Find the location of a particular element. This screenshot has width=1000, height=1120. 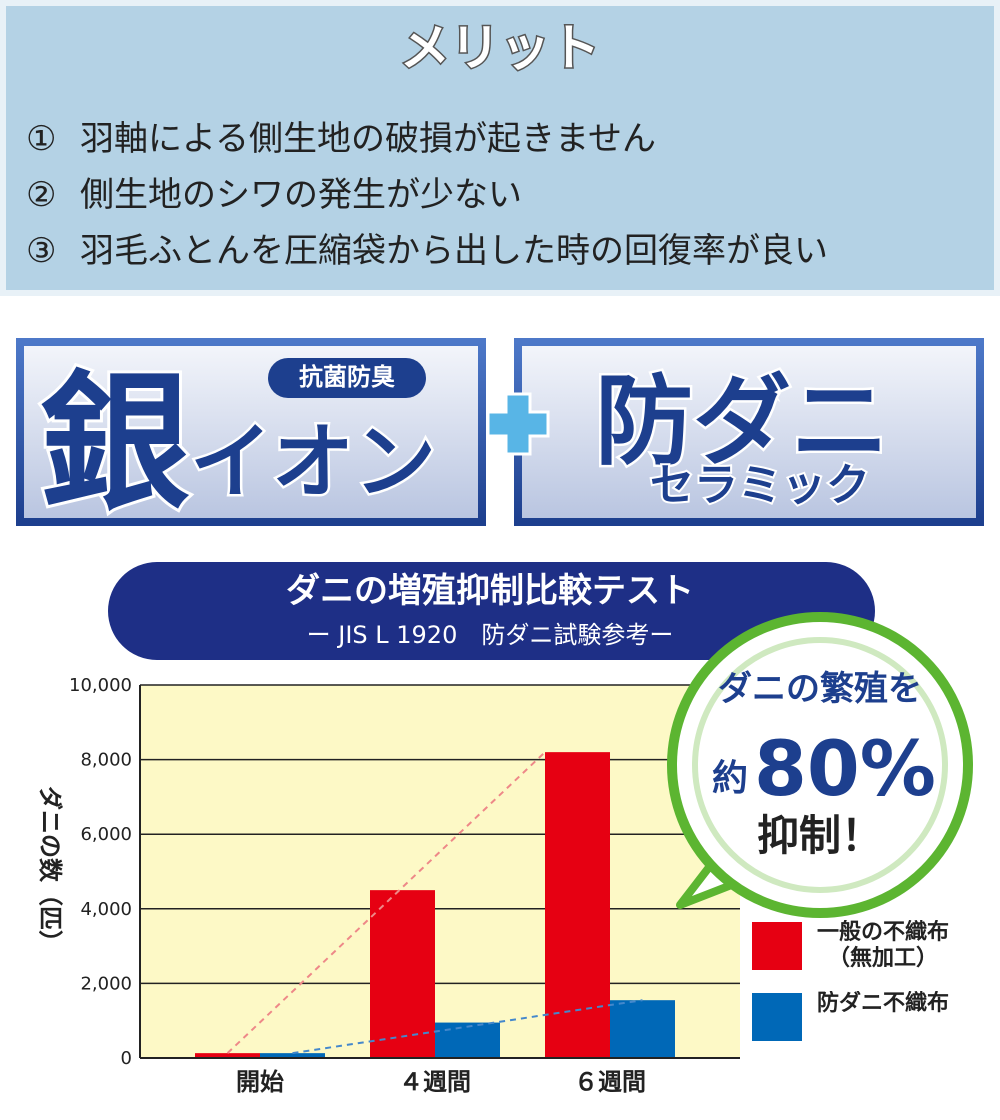

legend-box: 一般の不織布（無加工） is located at coordinates (882, 945).